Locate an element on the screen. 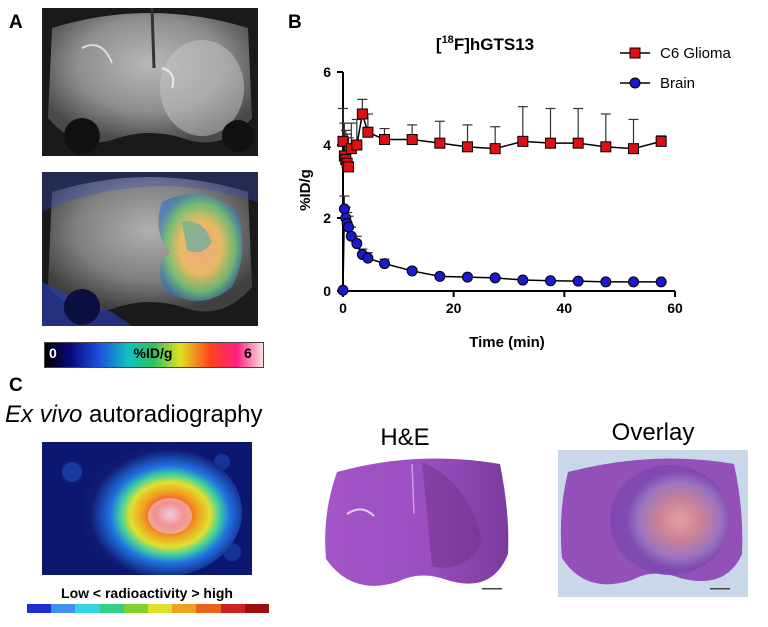 This screenshot has height=627, width=768. autoradiography-title: Ex vivo autoradiography is located at coordinates (134, 415).